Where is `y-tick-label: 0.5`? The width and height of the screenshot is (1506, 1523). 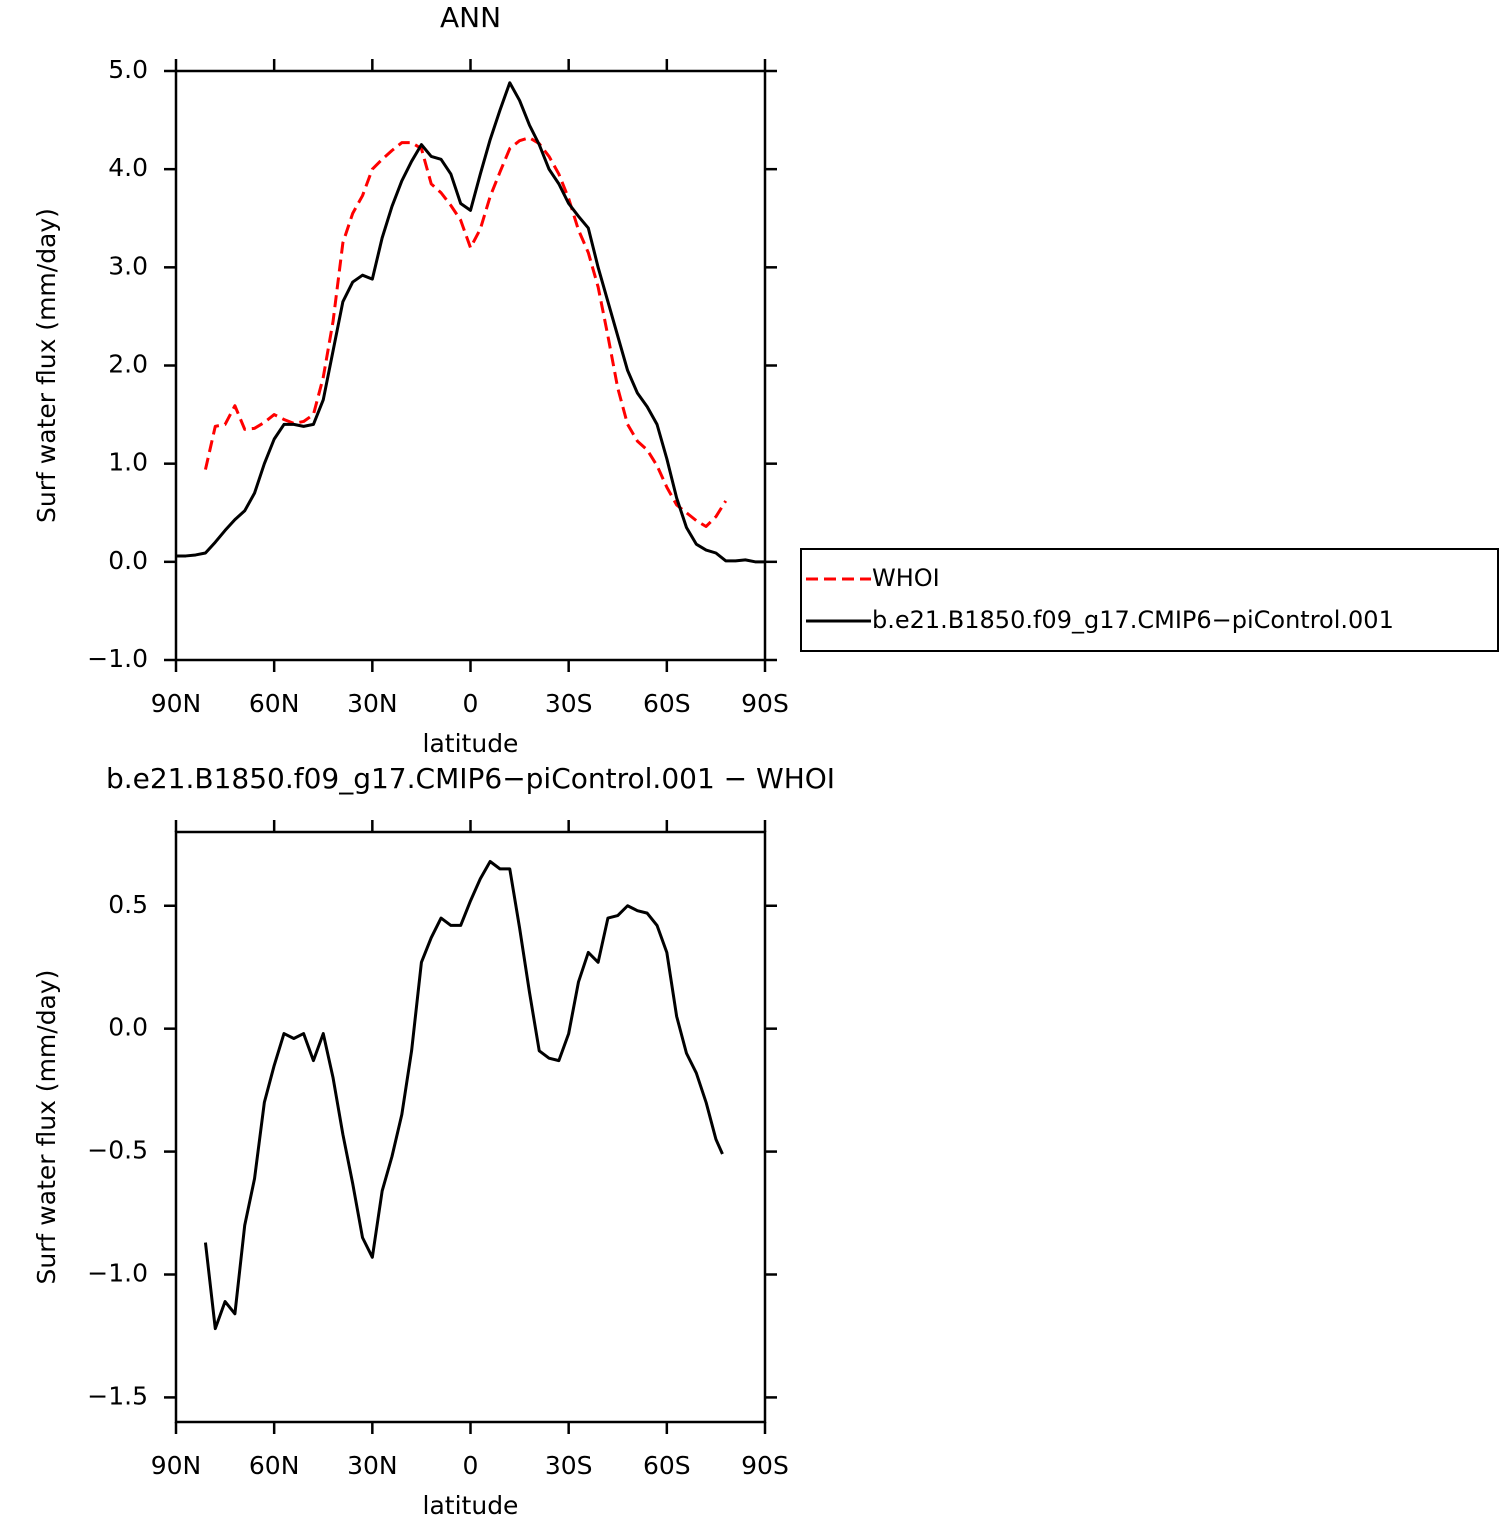
y-tick-label: 0.5 is located at coordinates (128, 904).